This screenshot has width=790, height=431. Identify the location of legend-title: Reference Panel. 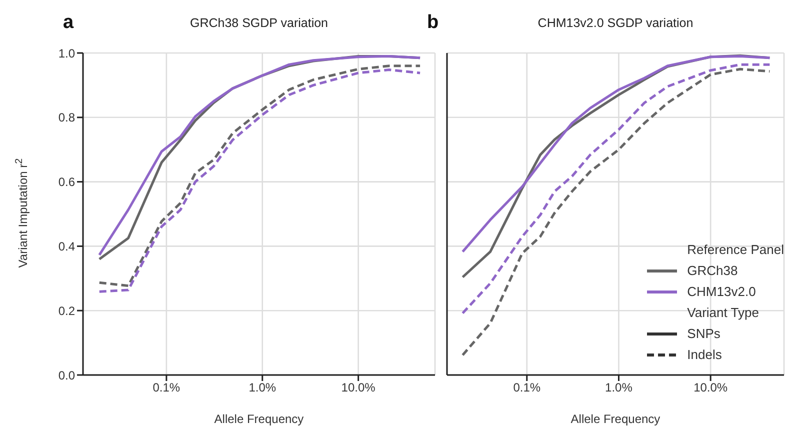
(735, 250).